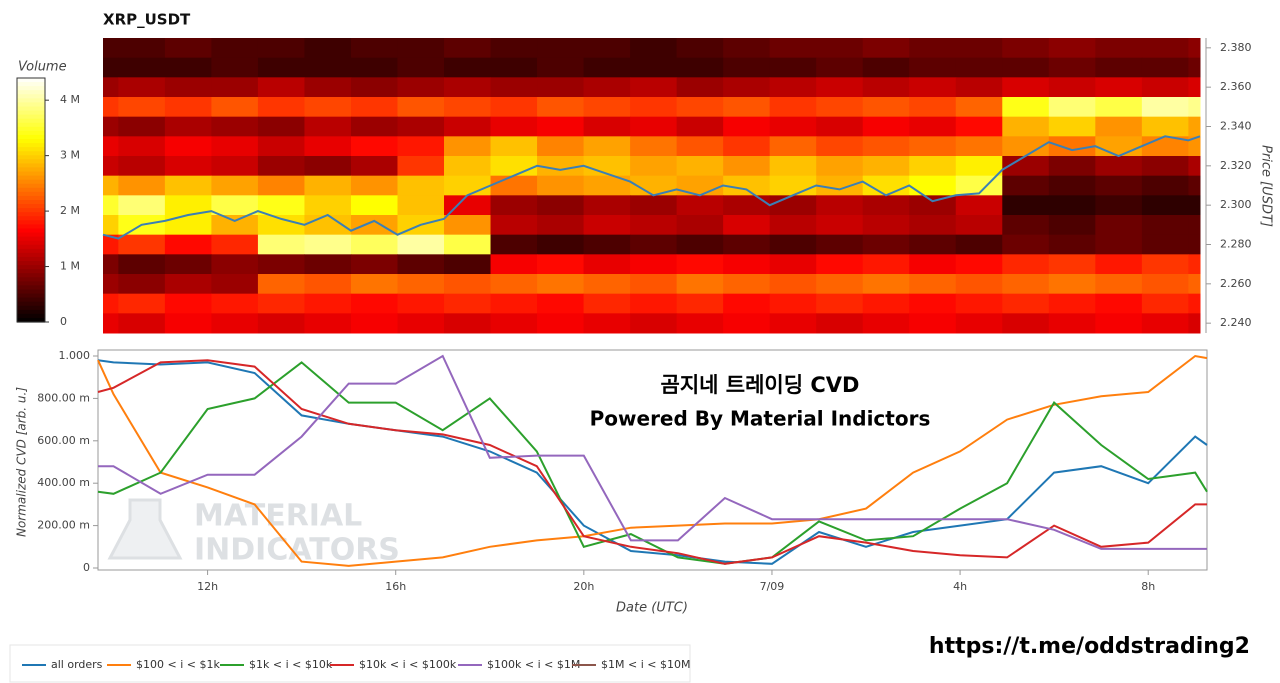 The width and height of the screenshot is (1280, 683). I want to click on y-tick-label: 2.320, so click(1236, 165).